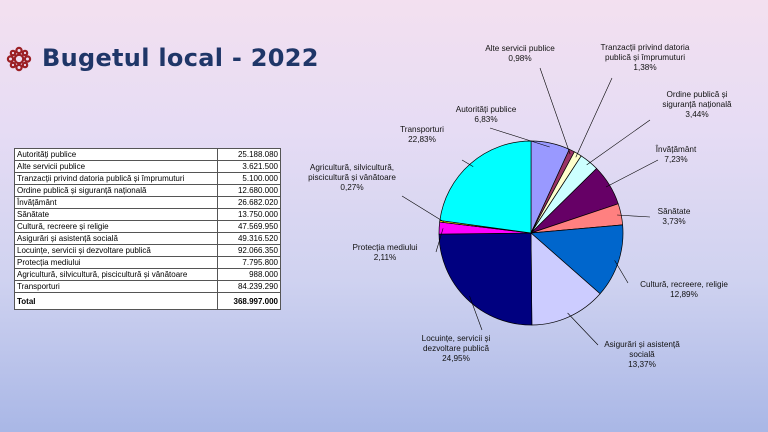  I want to click on slice-name: publică și împrumuturi, so click(645, 57).